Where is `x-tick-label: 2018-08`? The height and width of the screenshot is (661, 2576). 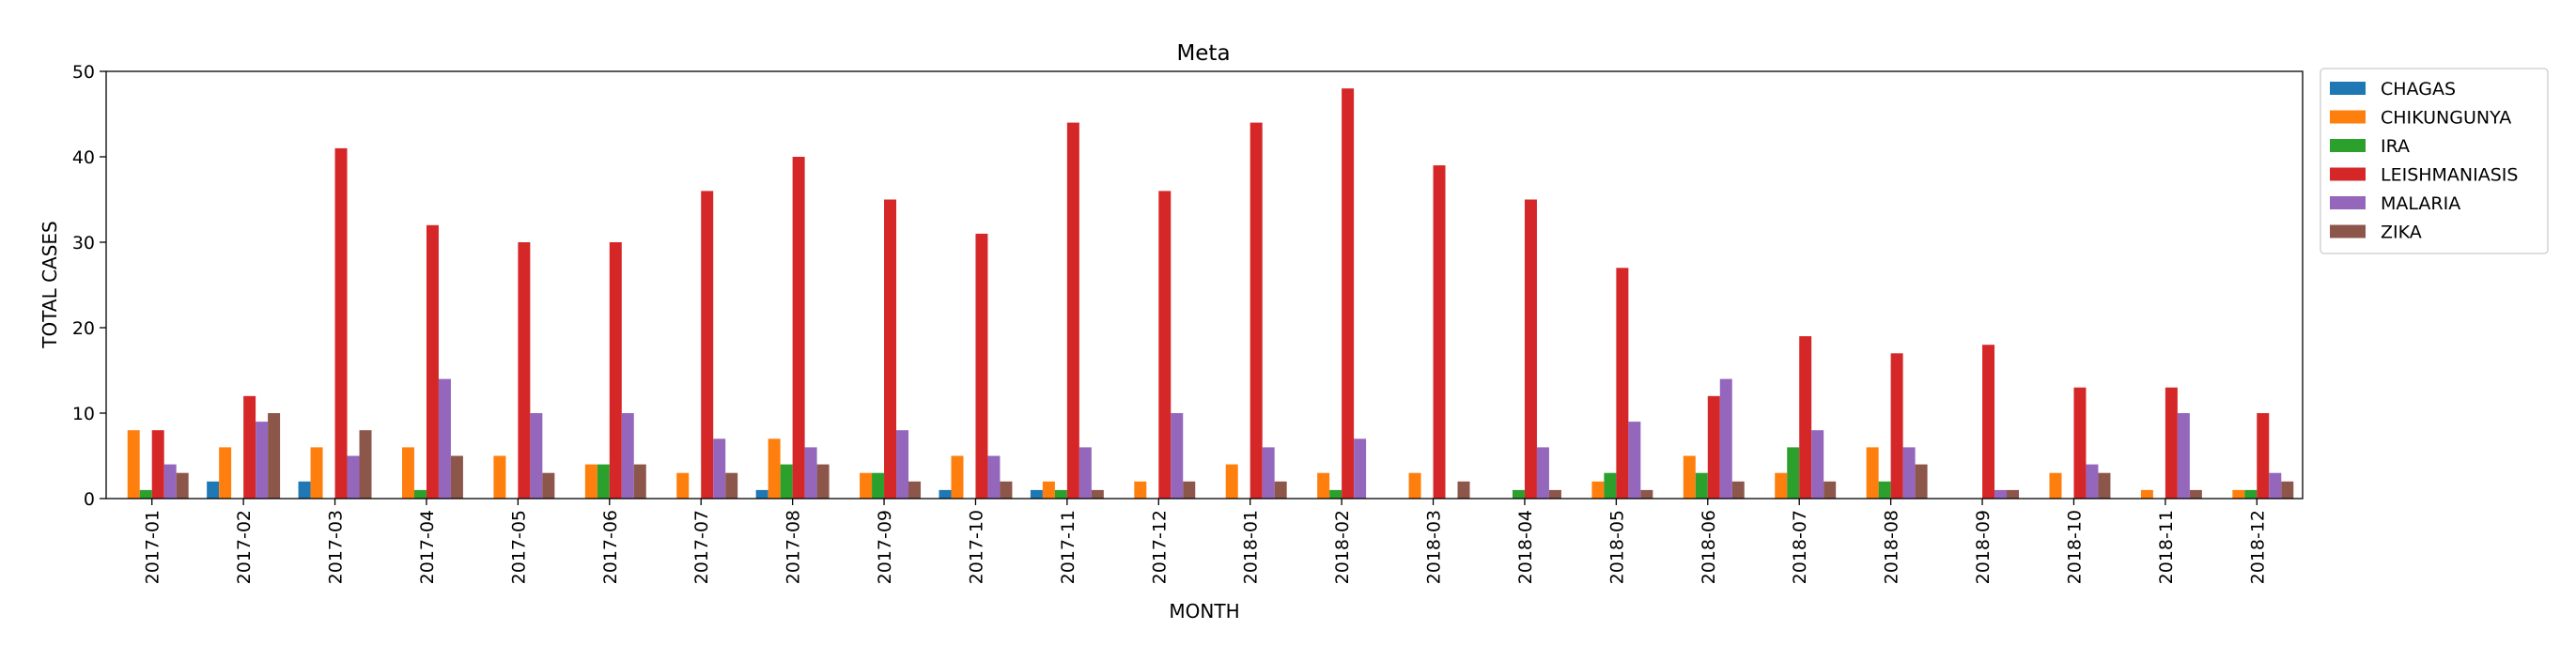 x-tick-label: 2018-08 is located at coordinates (1892, 547).